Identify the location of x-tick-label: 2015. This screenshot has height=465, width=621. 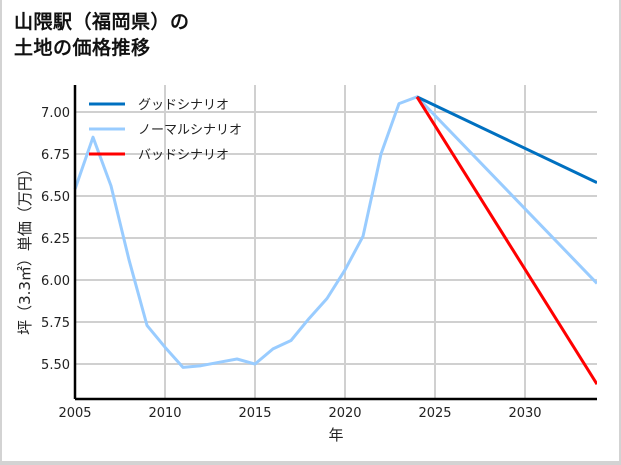
(254, 413).